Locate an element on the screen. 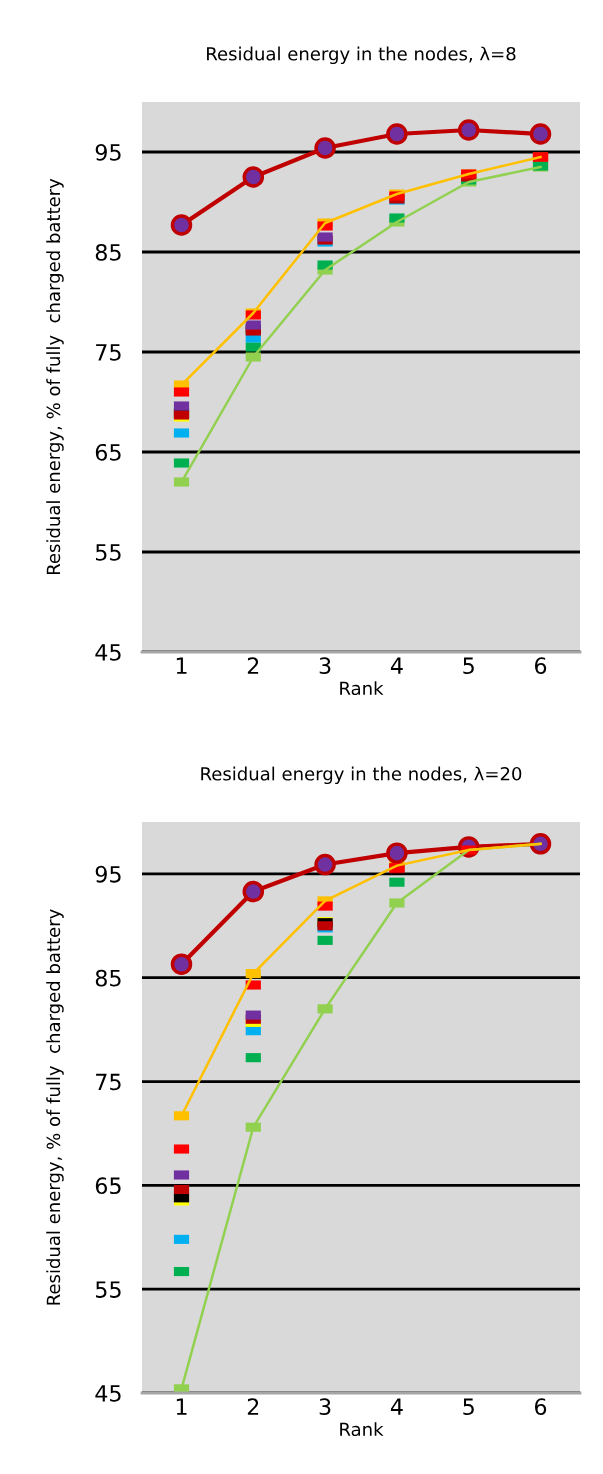 Image resolution: width=603 pixels, height=1474 pixels. chart-title: Residual energy in the nodes, λ=20 is located at coordinates (361, 775).